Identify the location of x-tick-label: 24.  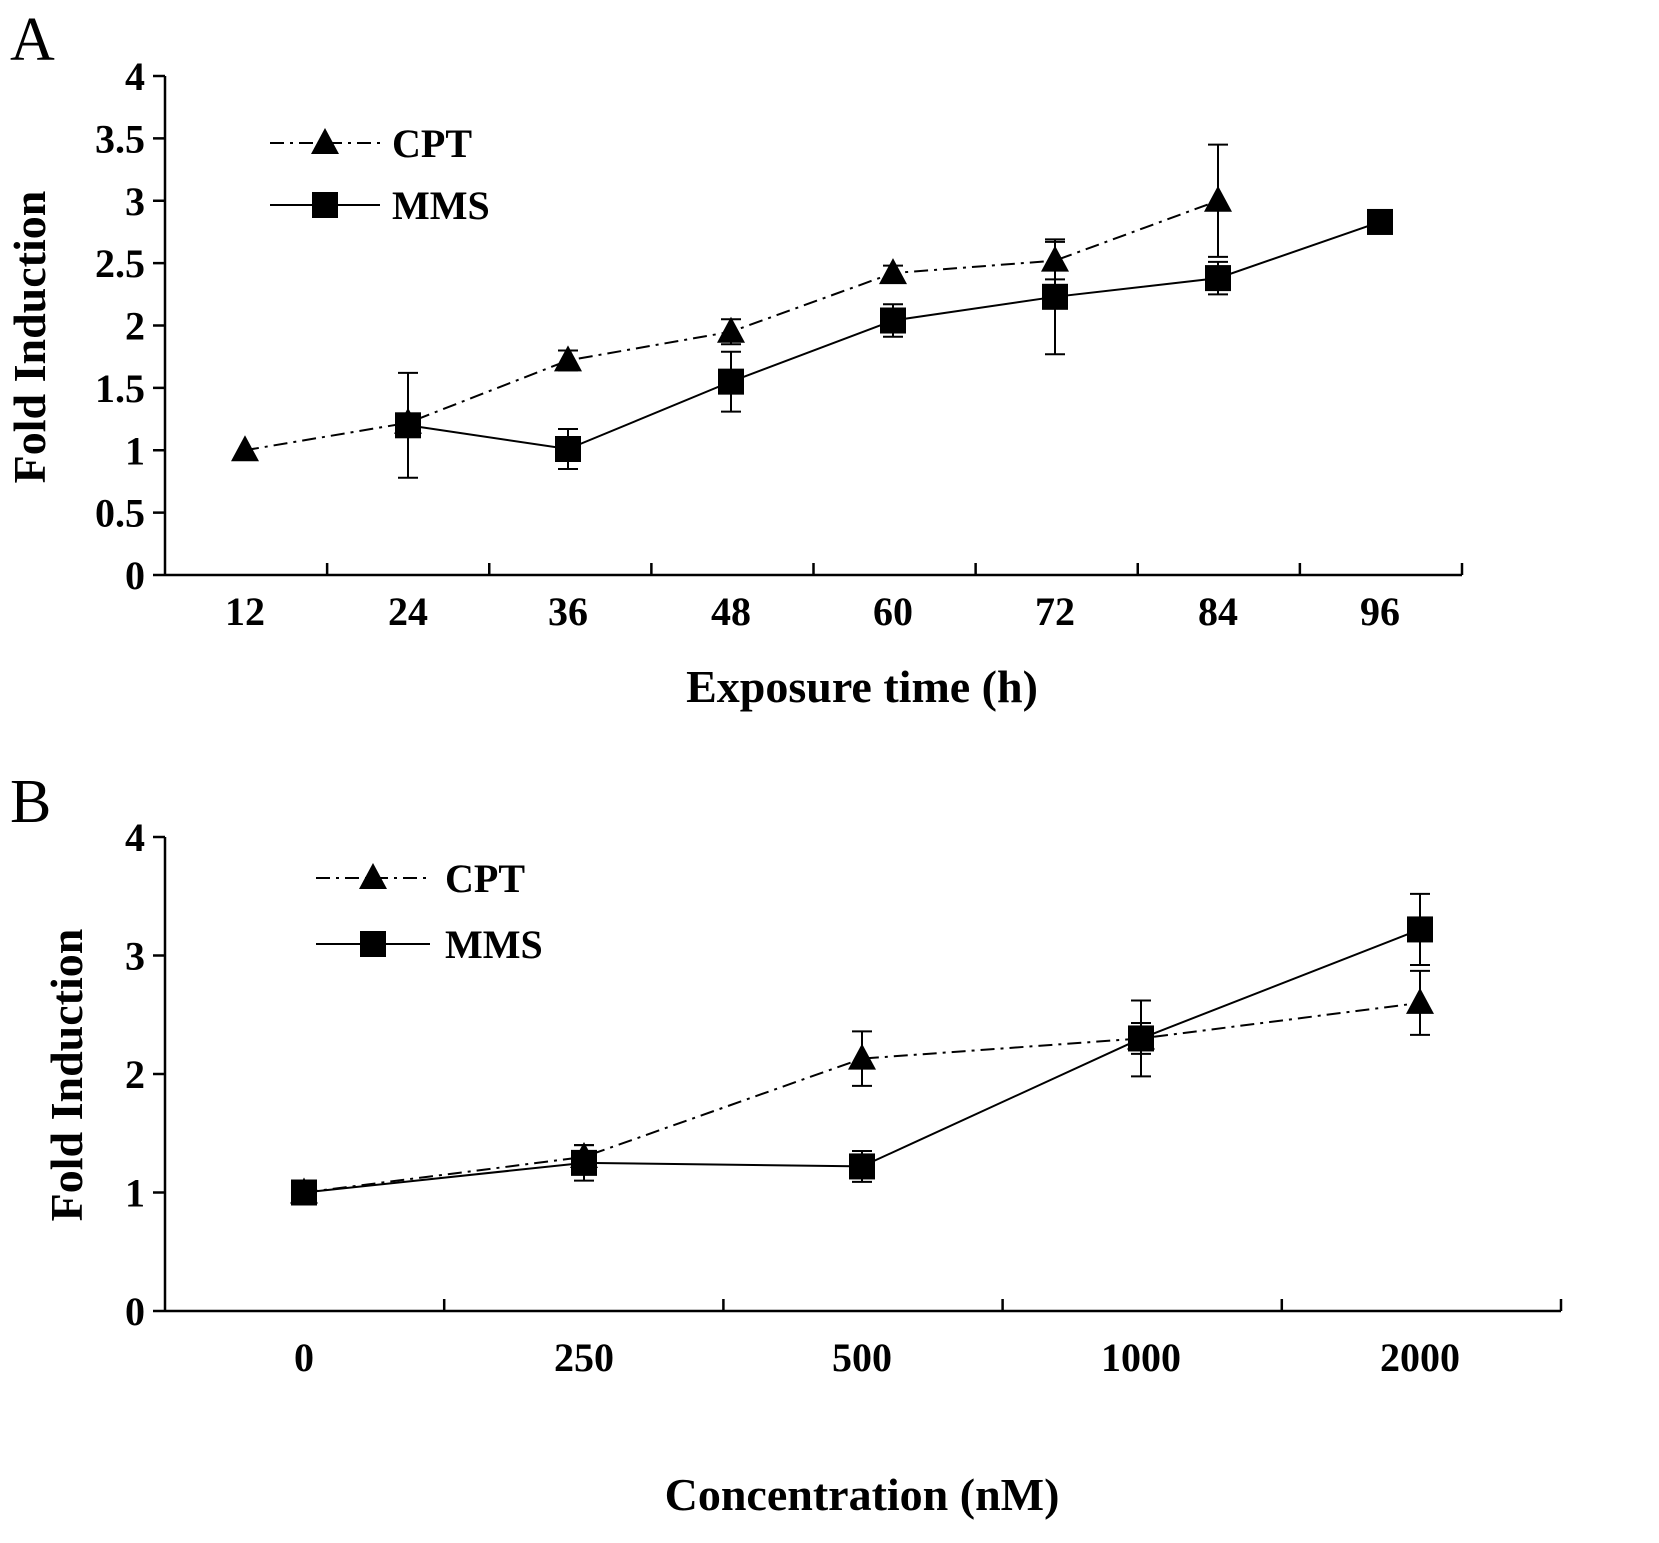
(408, 611).